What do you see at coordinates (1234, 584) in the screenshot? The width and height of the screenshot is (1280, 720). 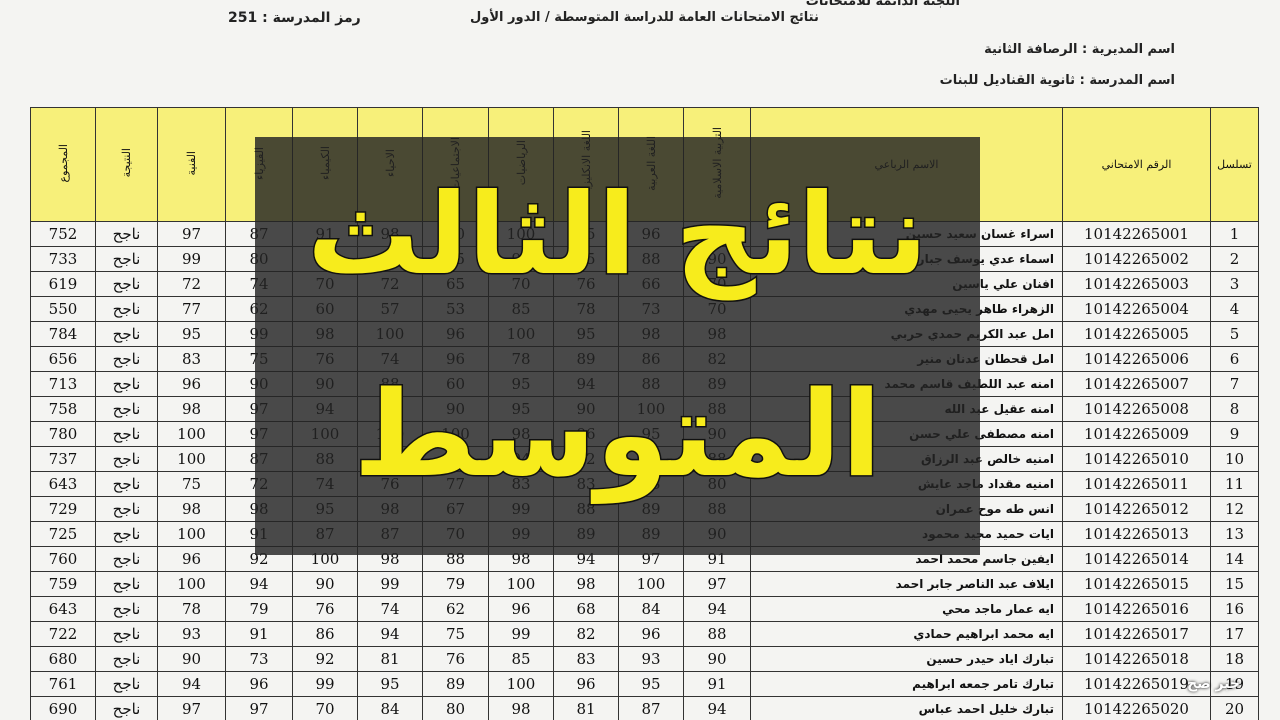 I see `table-cell: 15` at bounding box center [1234, 584].